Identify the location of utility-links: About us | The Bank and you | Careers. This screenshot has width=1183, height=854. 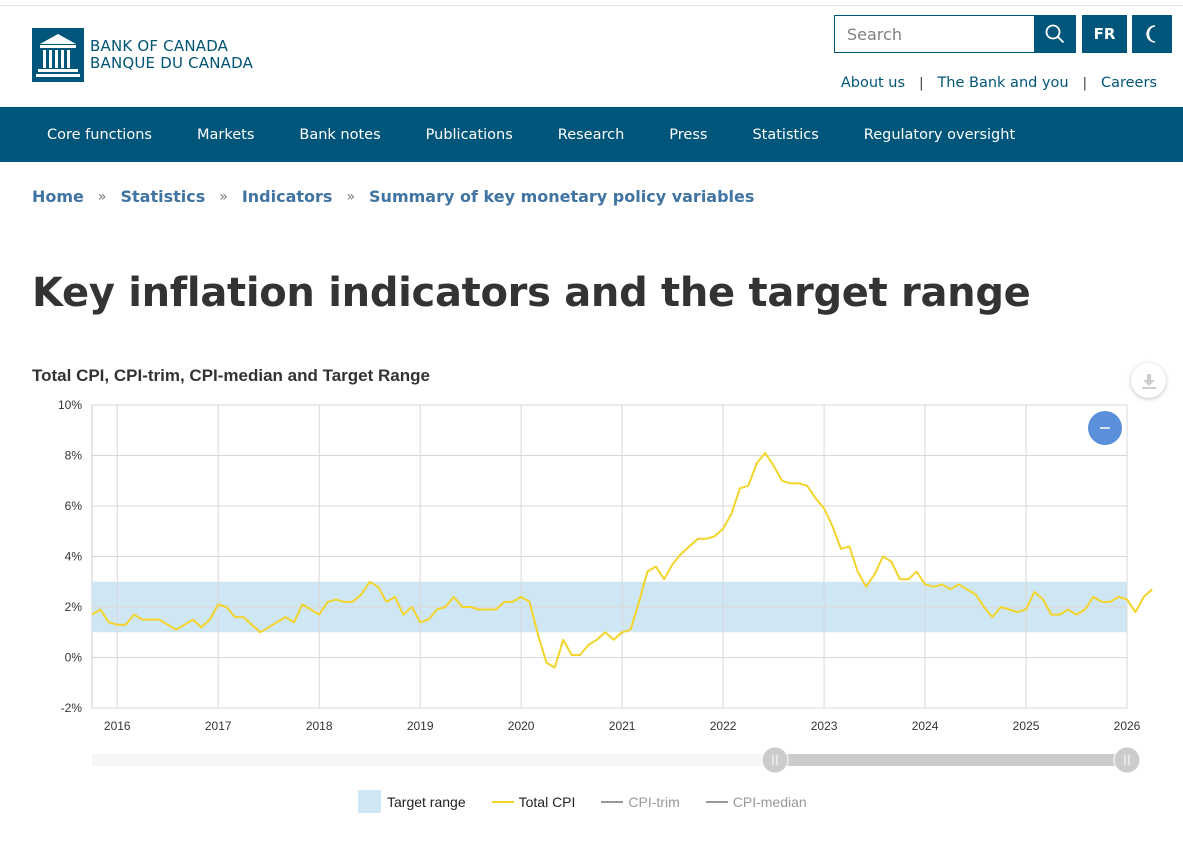
(999, 83).